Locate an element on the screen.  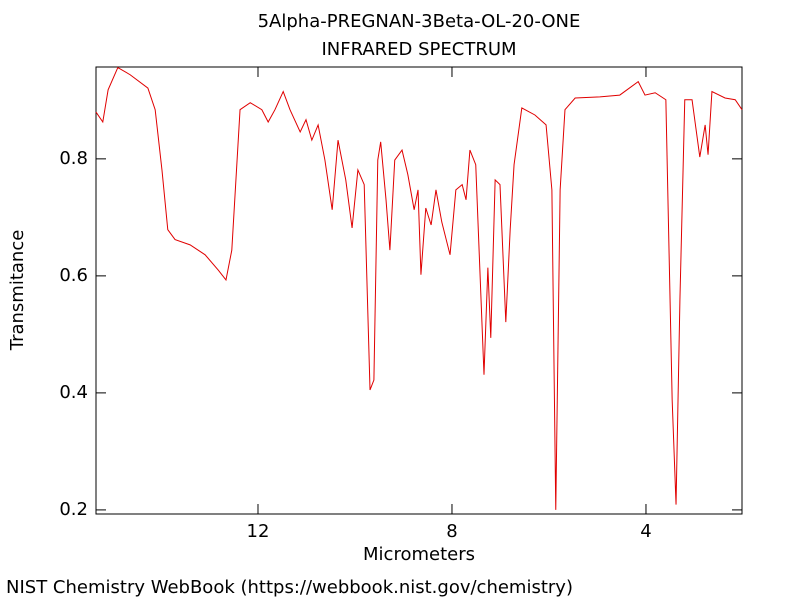
x-tick-label: 4 is located at coordinates (645, 531).